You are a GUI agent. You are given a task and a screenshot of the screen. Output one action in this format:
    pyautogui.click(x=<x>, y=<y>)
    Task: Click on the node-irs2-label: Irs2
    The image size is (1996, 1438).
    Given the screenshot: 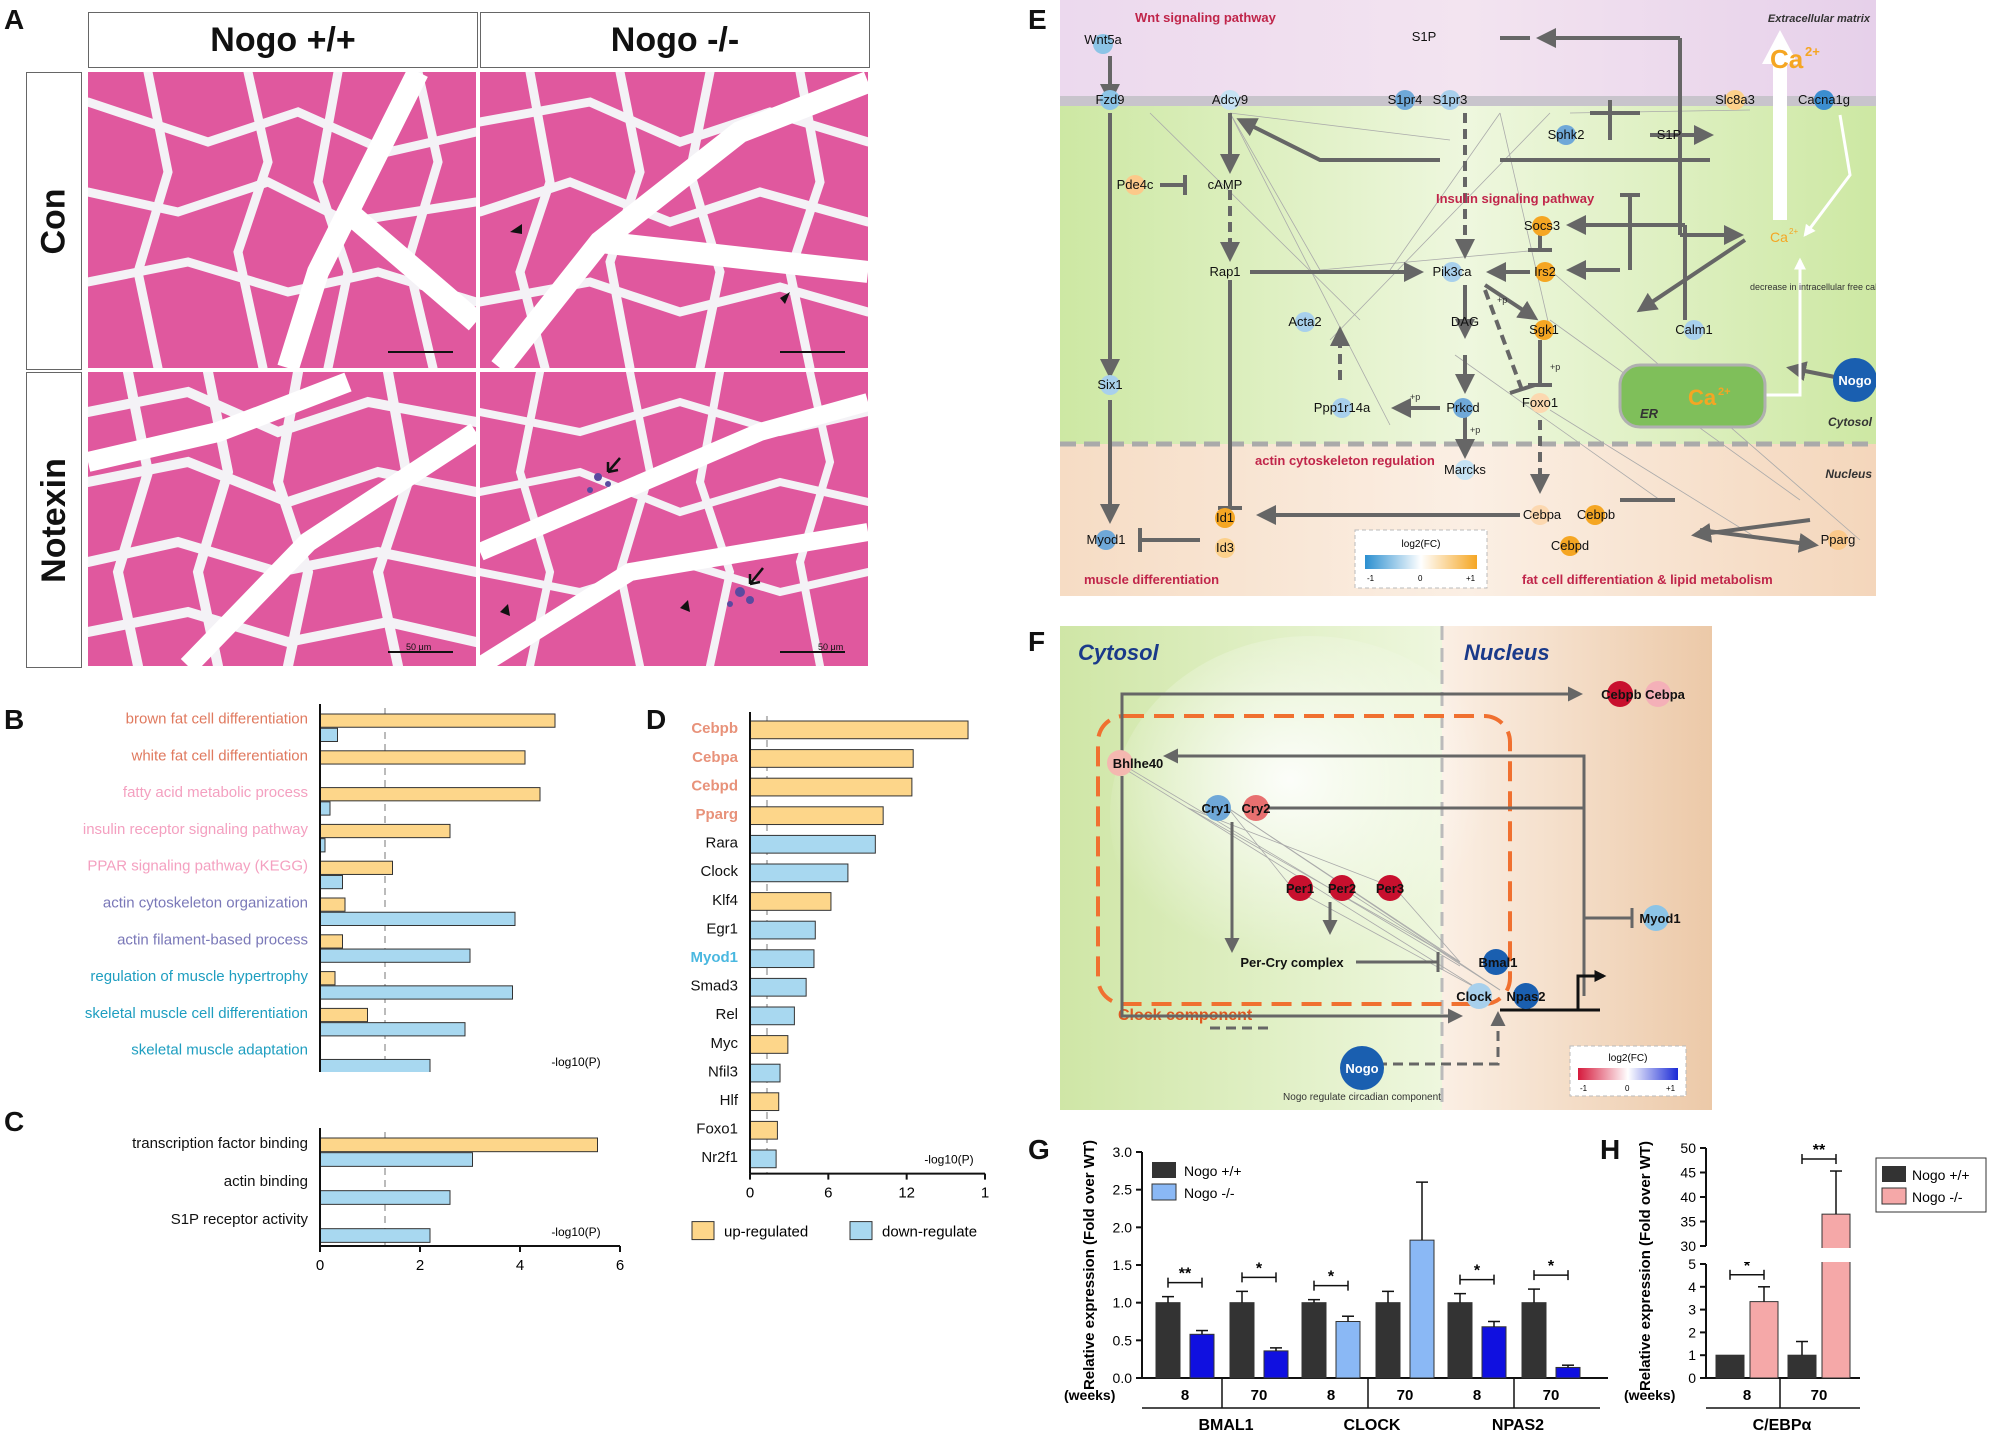 What is the action you would take?
    pyautogui.click(x=1545, y=271)
    